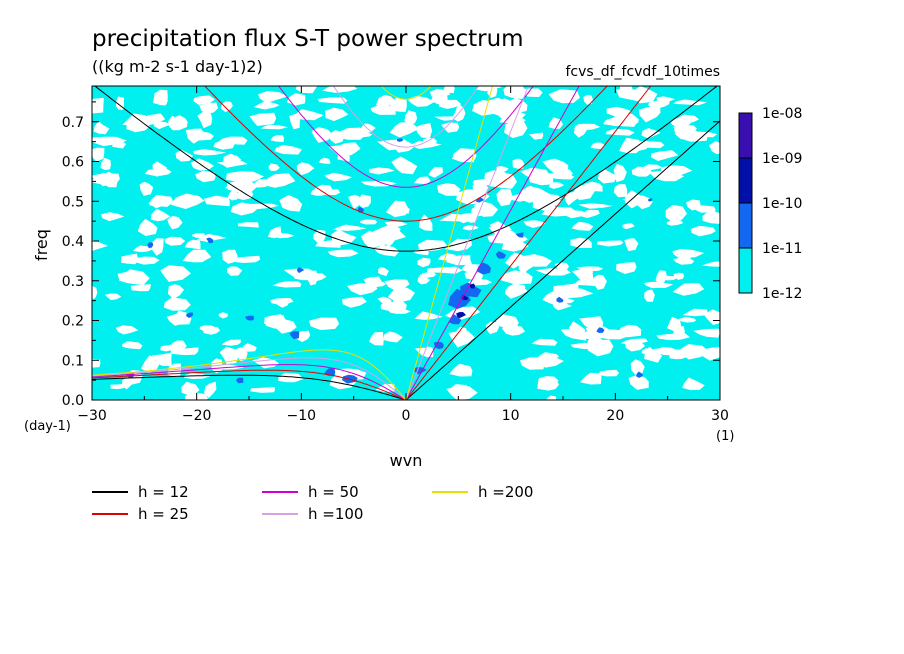  What do you see at coordinates (308, 39) in the screenshot?
I see `chart-title: precipitation flux S-T power spectrum` at bounding box center [308, 39].